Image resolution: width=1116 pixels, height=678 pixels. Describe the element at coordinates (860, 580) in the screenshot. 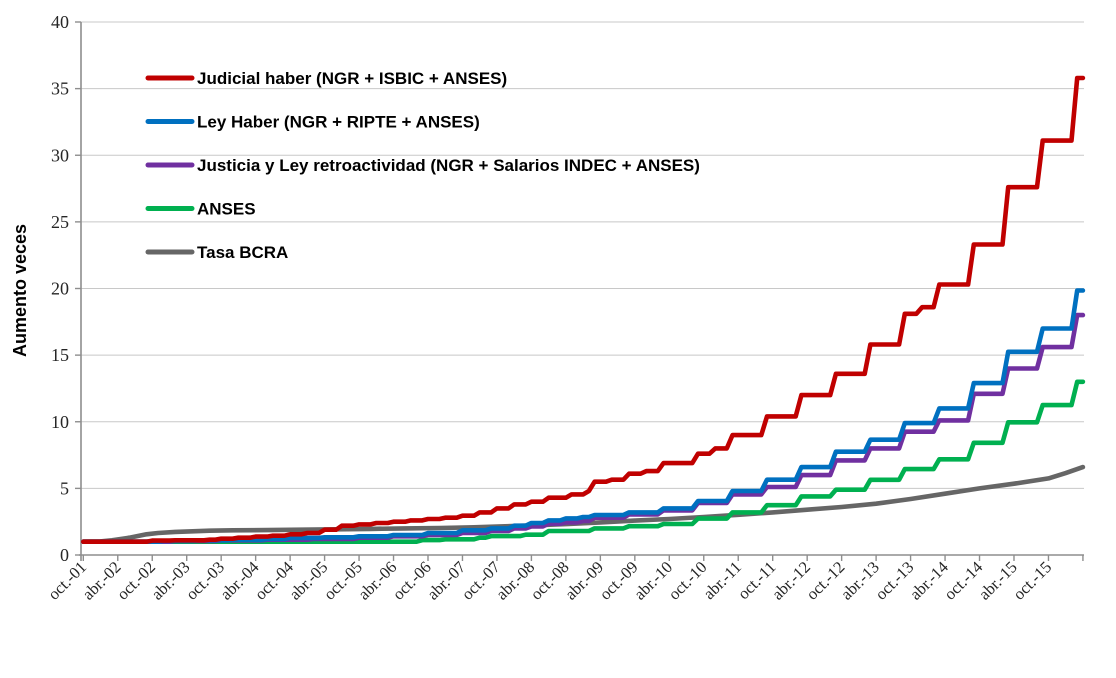

I see `x-tick-label-abr.-13: abr.-13` at that location.